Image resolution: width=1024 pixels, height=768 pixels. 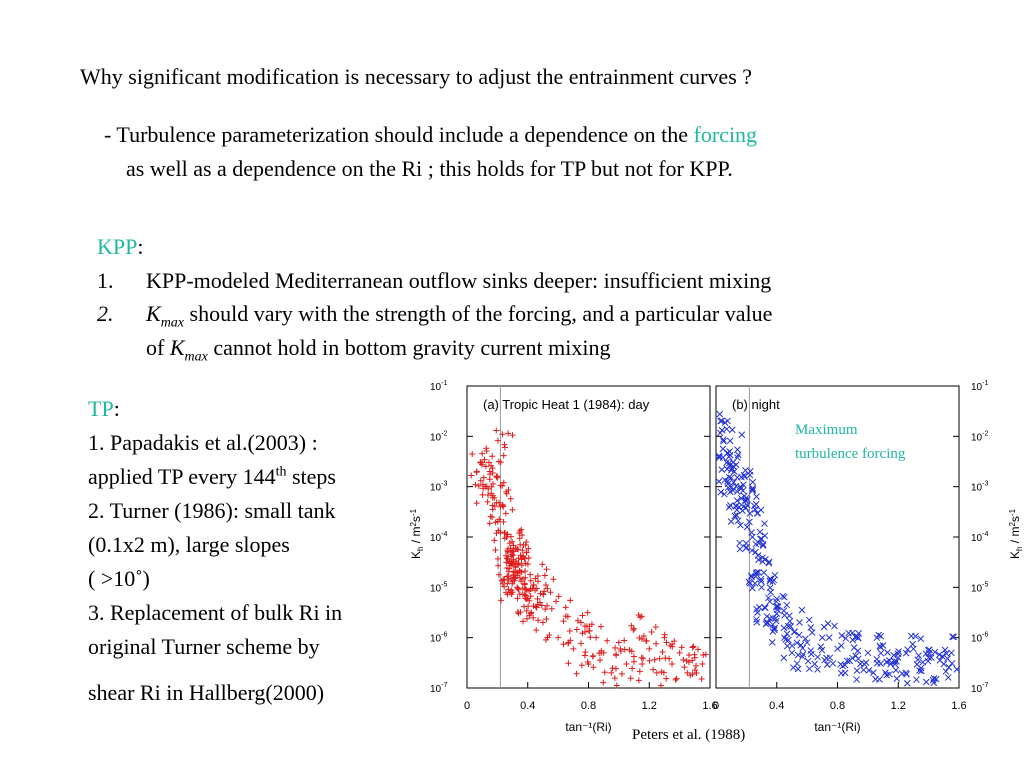 I want to click on x-tick-label: 1.2, so click(x=649, y=706).